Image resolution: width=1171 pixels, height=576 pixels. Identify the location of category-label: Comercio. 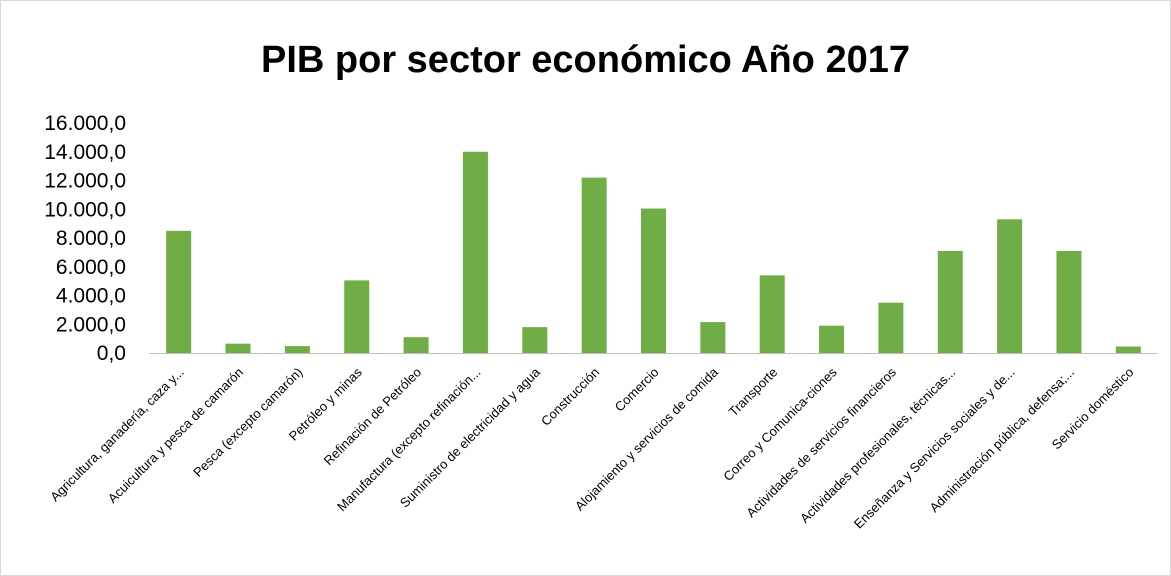
(637, 390).